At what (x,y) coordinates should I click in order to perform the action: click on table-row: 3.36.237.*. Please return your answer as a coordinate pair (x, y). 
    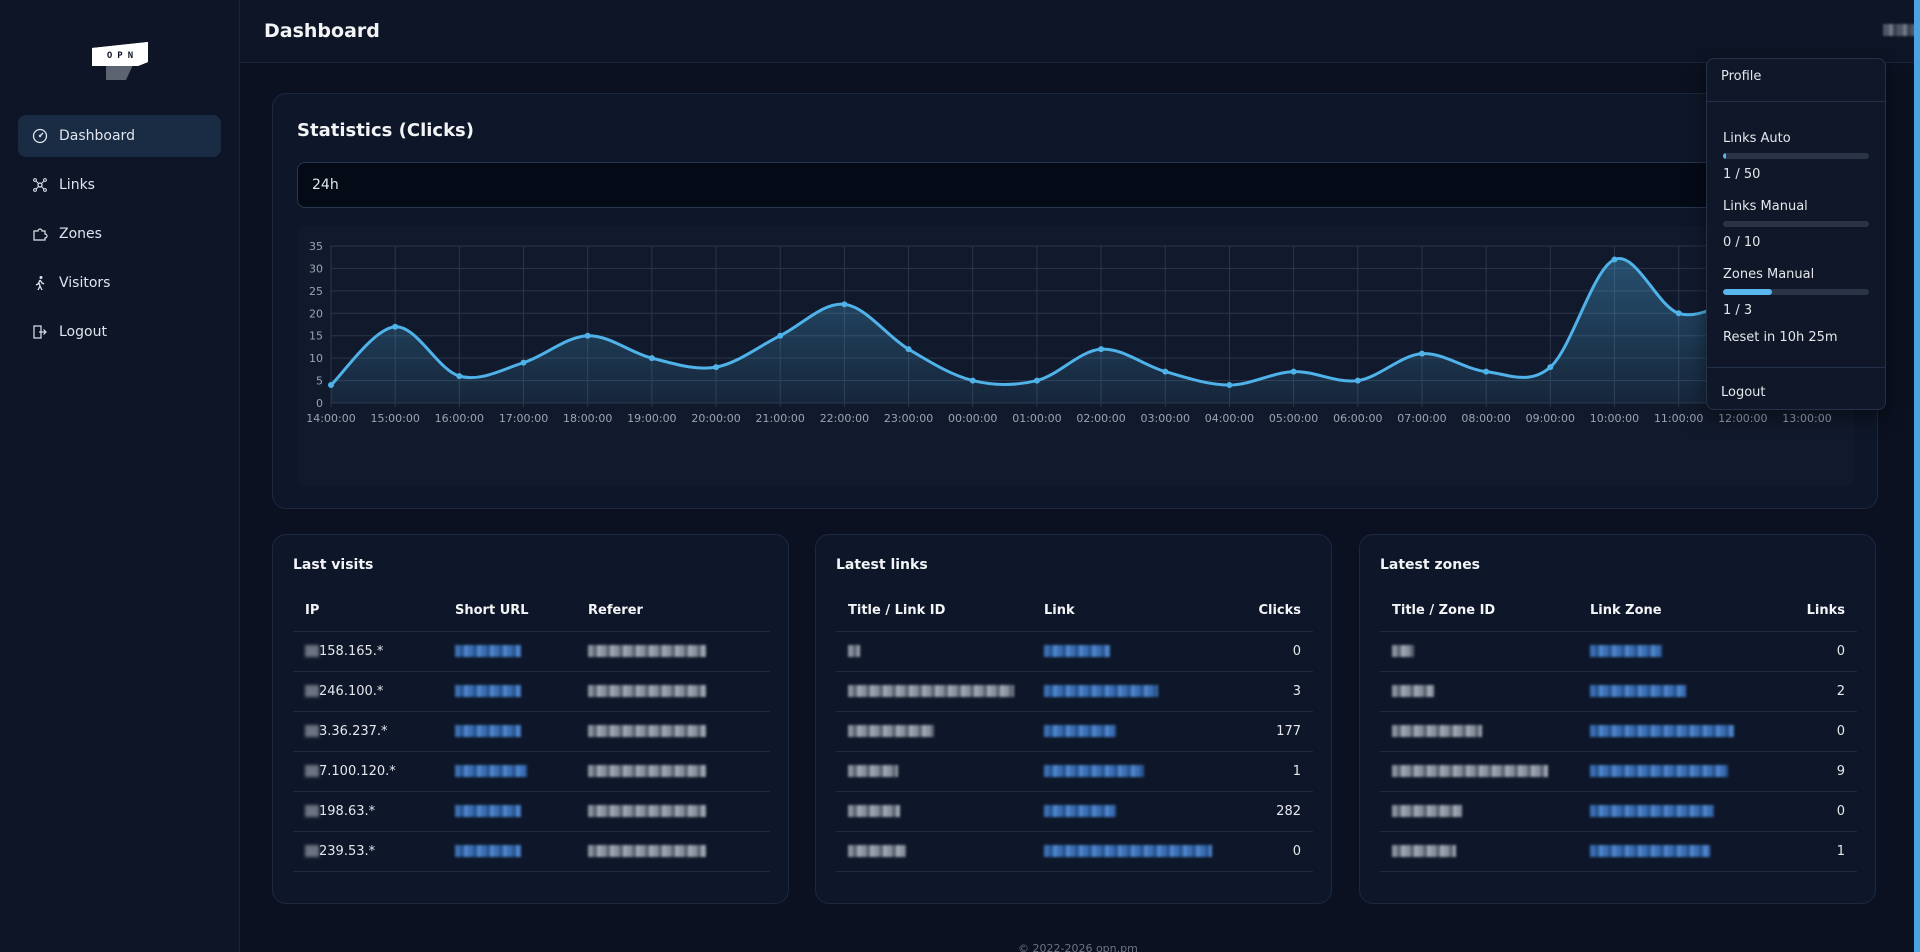
    Looking at the image, I should click on (531, 731).